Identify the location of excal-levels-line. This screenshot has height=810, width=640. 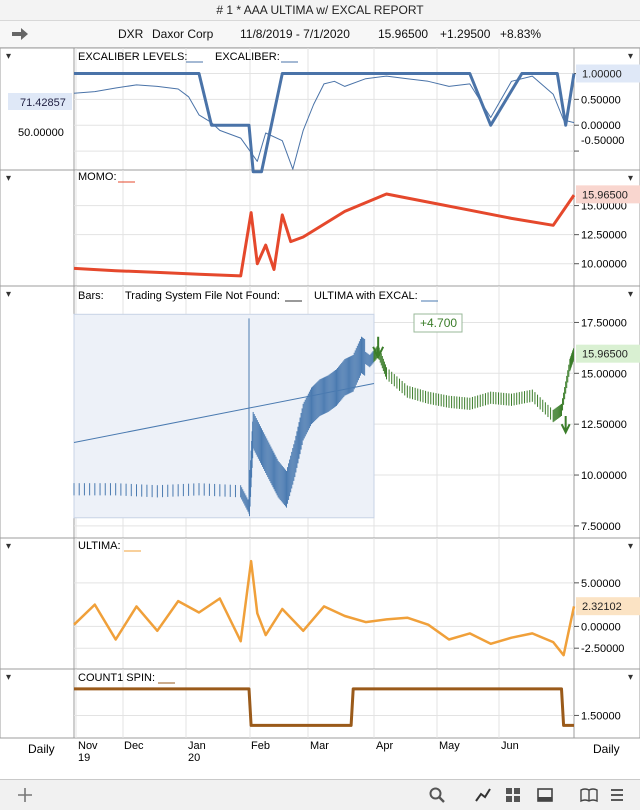
(325, 123).